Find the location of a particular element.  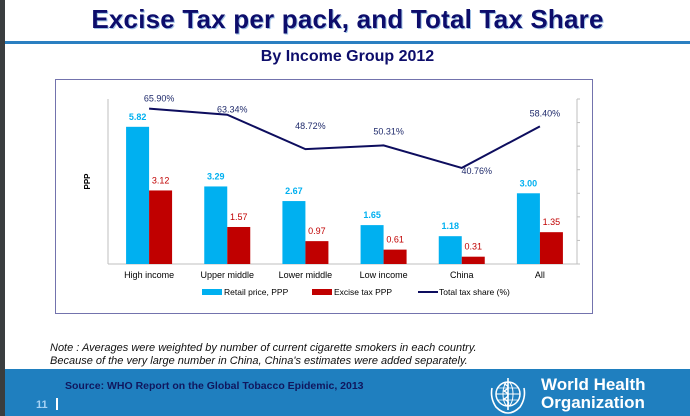

data-label-excise-tax: 1.35 is located at coordinates (552, 222).